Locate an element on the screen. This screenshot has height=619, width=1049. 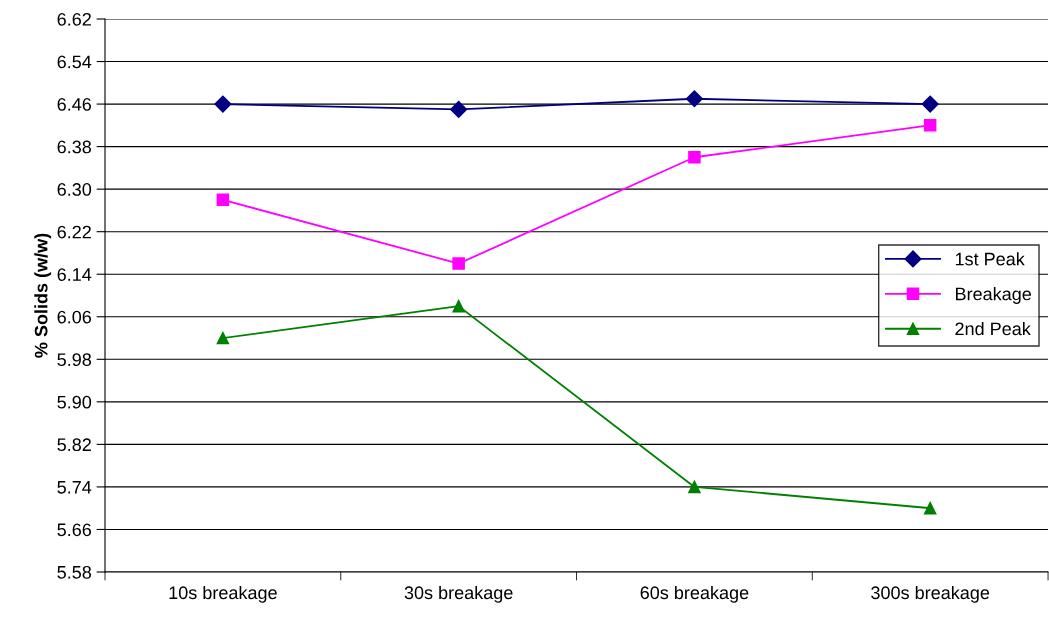
y-tick-label: 5.58 is located at coordinates (74, 572).